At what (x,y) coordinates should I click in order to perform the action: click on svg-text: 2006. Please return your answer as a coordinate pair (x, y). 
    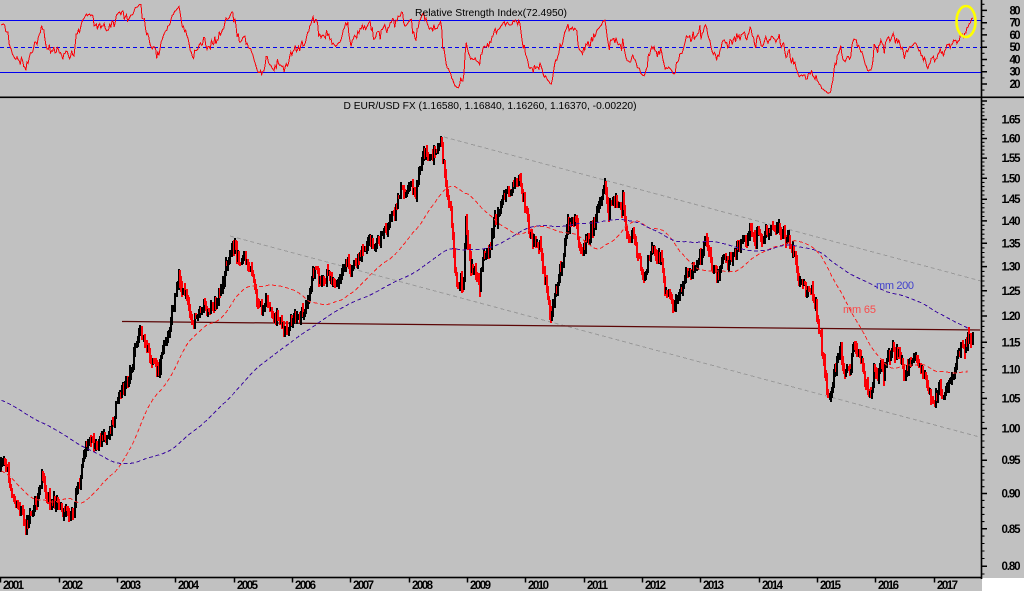
    Looking at the image, I should click on (305, 585).